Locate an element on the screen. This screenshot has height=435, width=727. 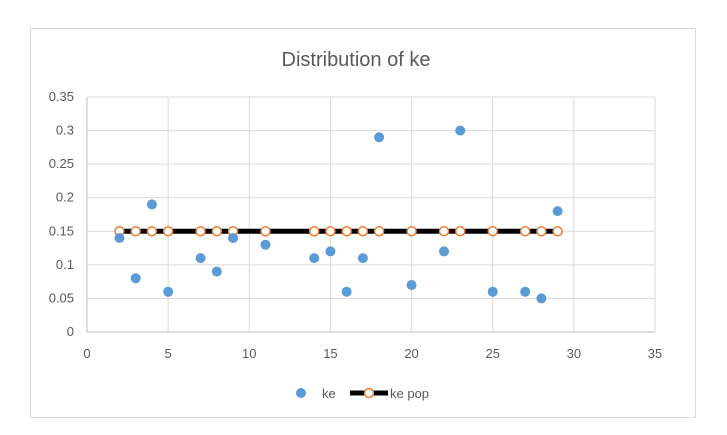
y-tick-labels: 0 0.05 0.1 0.15 0.2 0.25 0.3 0.35 is located at coordinates (61, 214).